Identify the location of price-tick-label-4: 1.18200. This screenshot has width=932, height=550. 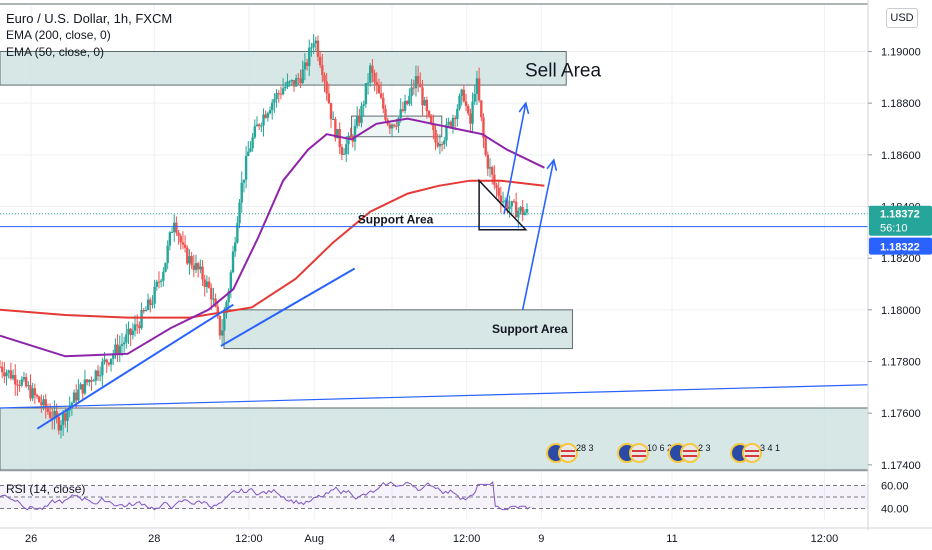
(901, 259).